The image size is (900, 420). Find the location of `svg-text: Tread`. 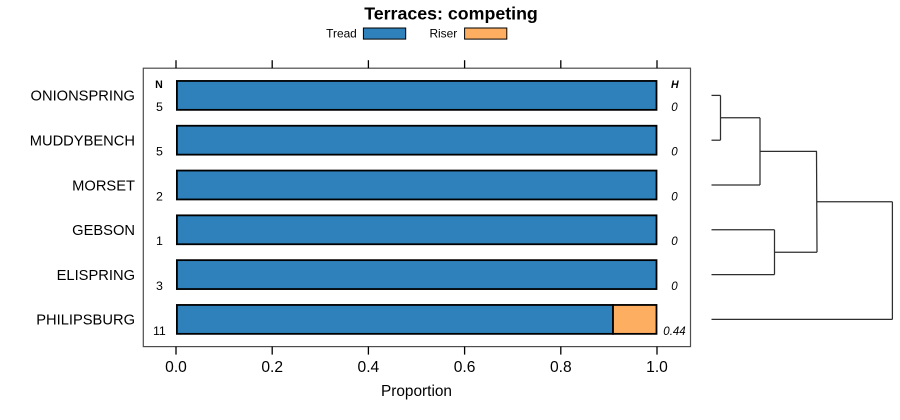

svg-text: Tread is located at coordinates (341, 34).